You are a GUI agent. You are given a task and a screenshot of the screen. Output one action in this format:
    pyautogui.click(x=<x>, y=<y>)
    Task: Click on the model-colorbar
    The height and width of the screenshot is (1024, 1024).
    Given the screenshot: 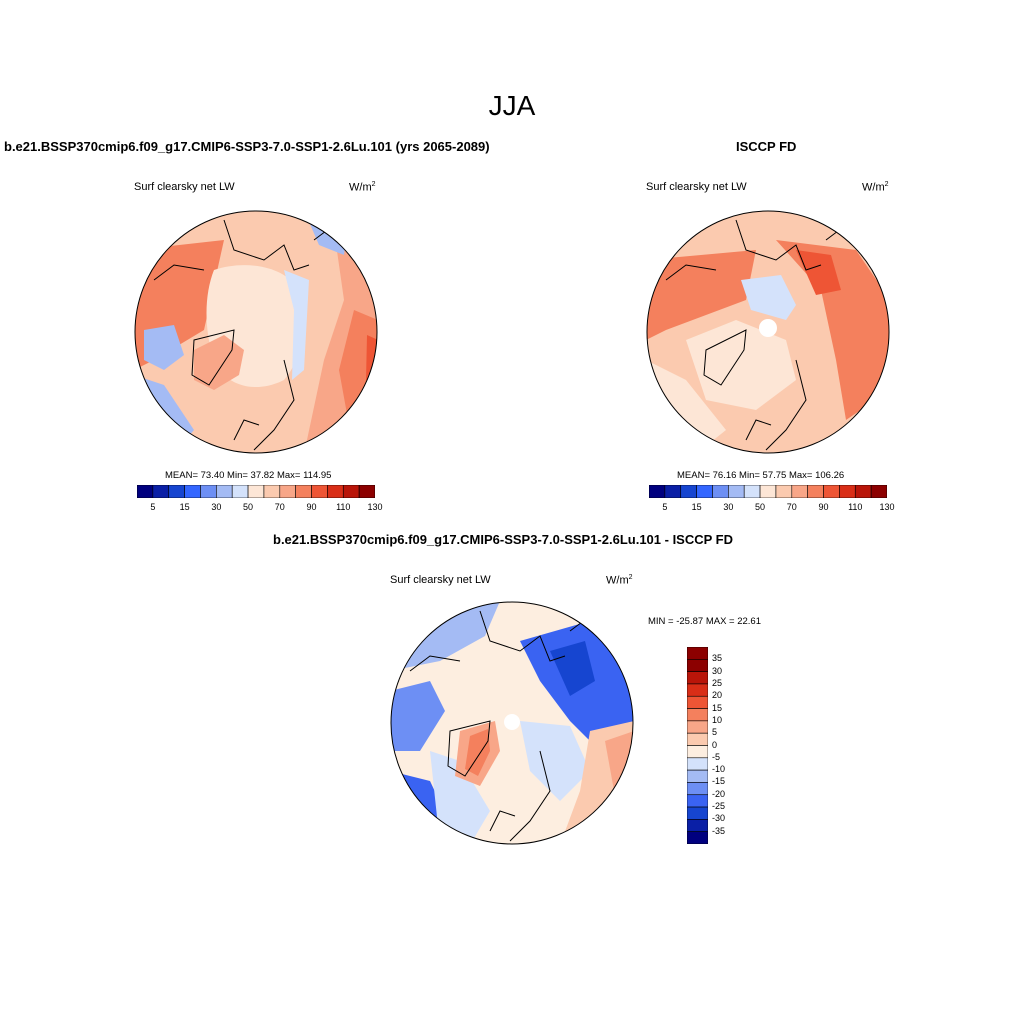 What is the action you would take?
    pyautogui.click(x=256, y=491)
    